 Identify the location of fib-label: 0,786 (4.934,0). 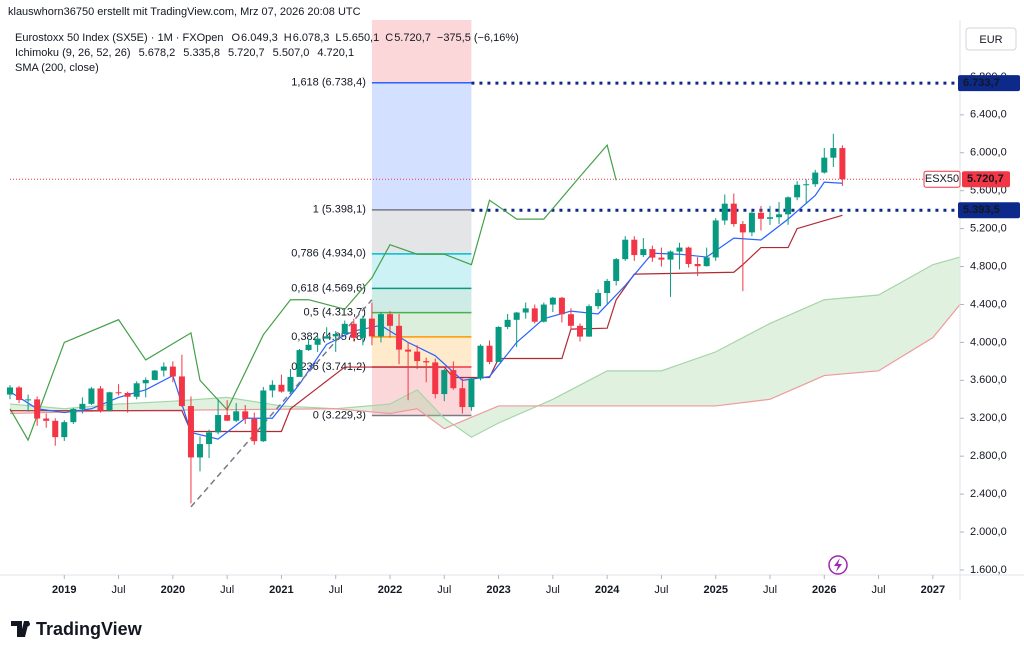
(328, 254).